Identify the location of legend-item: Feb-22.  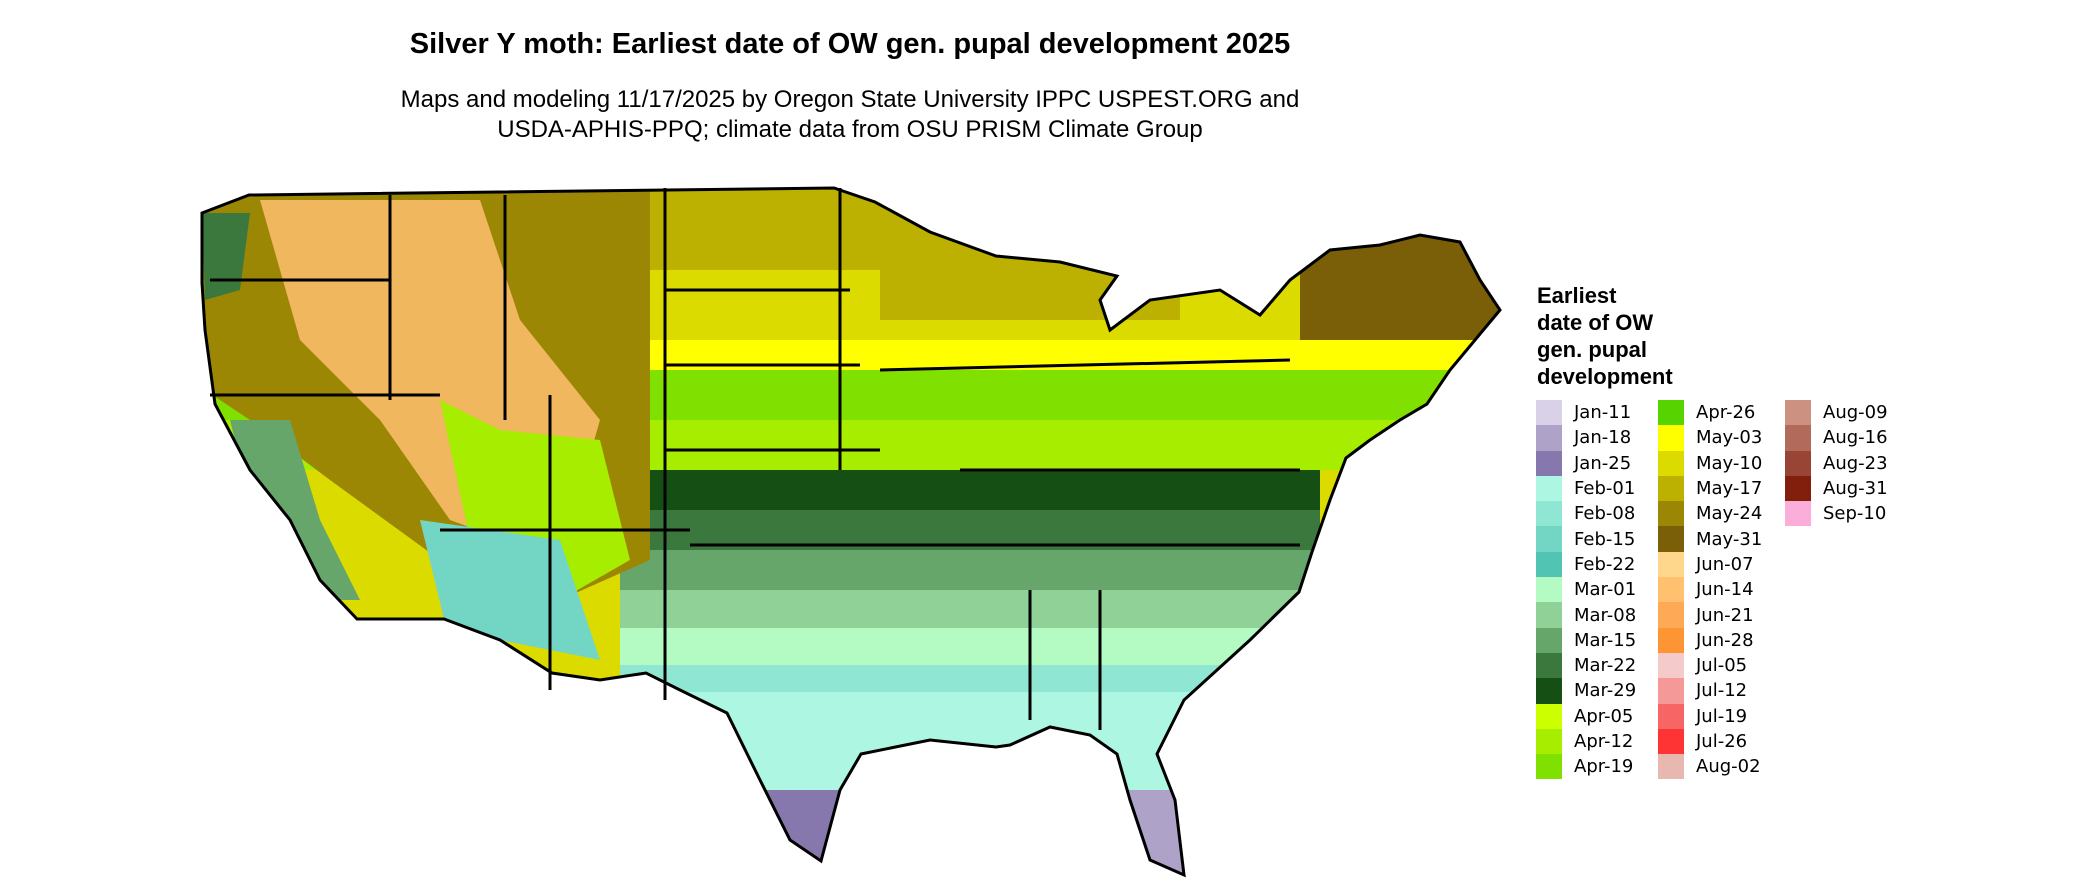
(1586, 564).